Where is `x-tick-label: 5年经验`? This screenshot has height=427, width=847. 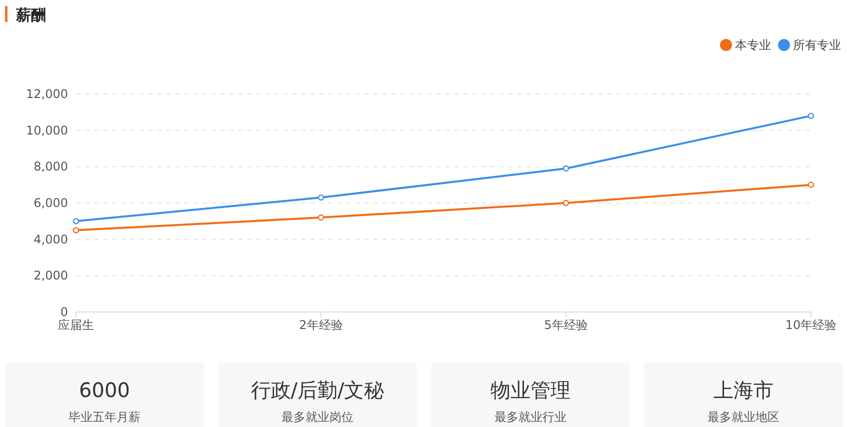
x-tick-label: 5年经验 is located at coordinates (566, 325).